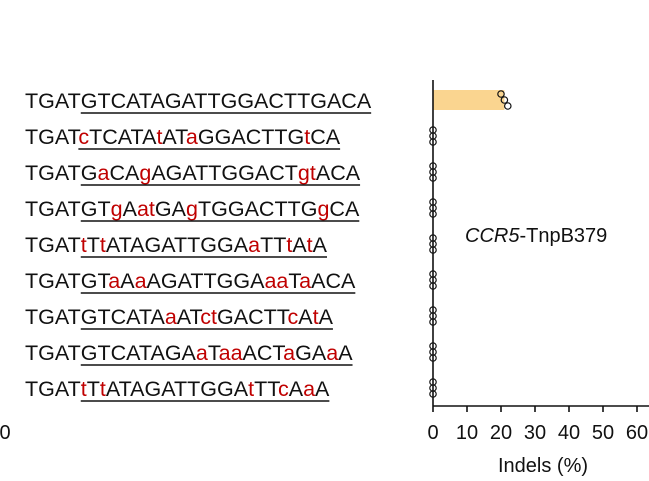 This screenshot has height=481, width=649. What do you see at coordinates (535, 433) in the screenshot?
I see `x-tick-label: 30` at bounding box center [535, 433].